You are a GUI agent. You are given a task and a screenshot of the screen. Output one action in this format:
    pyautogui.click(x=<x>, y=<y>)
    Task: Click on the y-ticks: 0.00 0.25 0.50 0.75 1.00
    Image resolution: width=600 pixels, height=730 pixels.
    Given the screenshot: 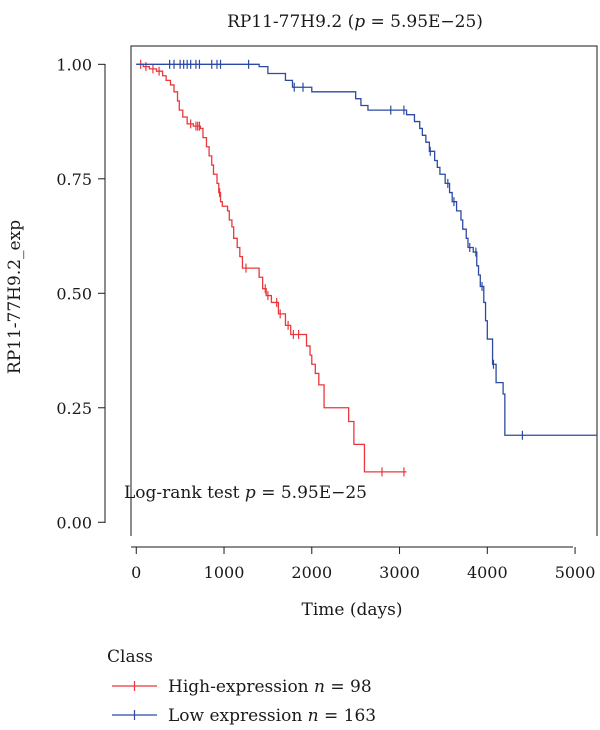 What is the action you would take?
    pyautogui.click(x=80, y=293)
    